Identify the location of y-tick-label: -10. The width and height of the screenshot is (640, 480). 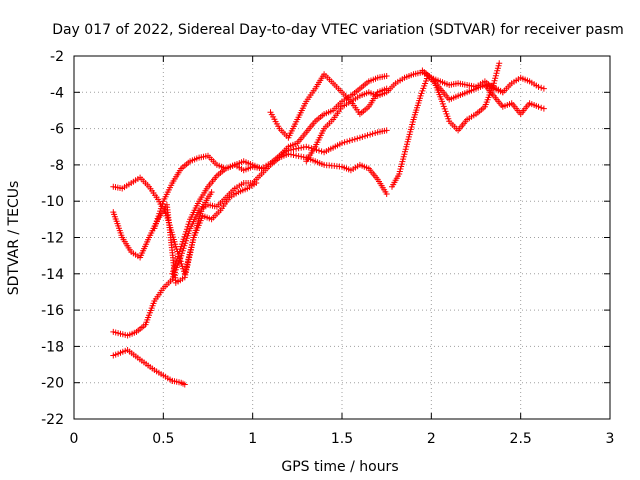
(52, 202).